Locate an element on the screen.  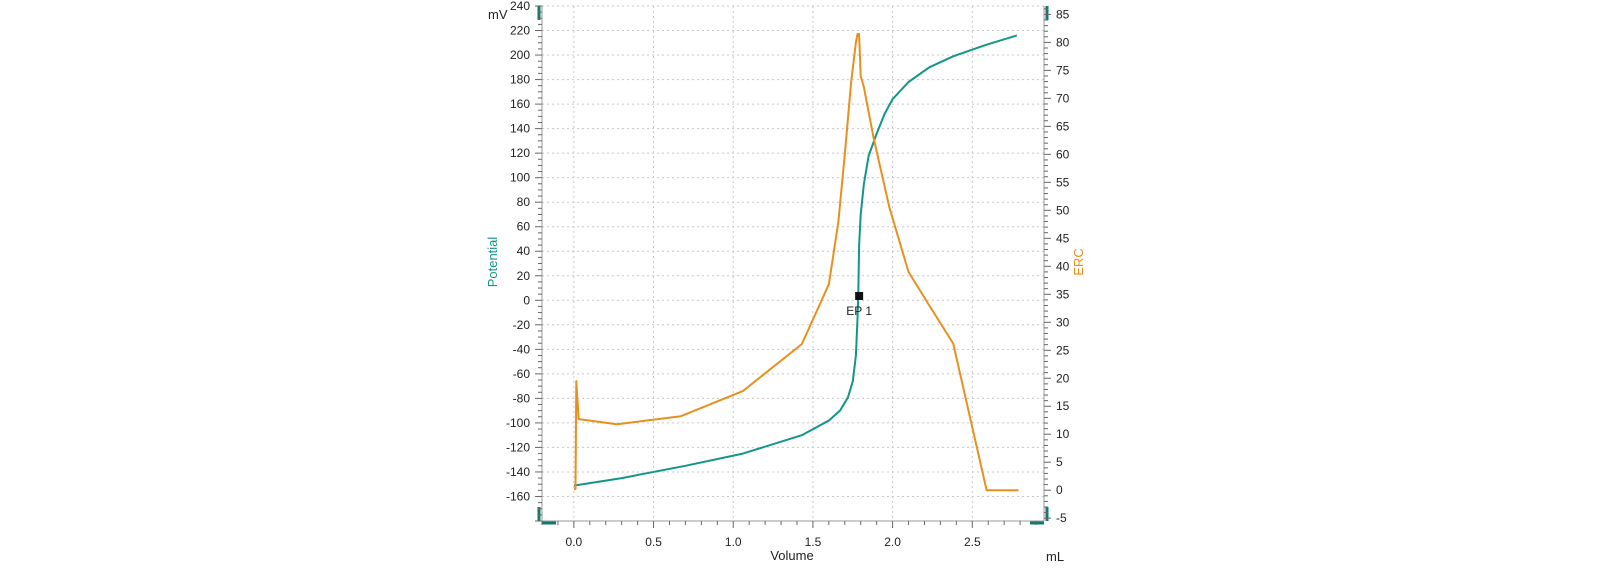
x-tick-label: 2.0 is located at coordinates (892, 542).